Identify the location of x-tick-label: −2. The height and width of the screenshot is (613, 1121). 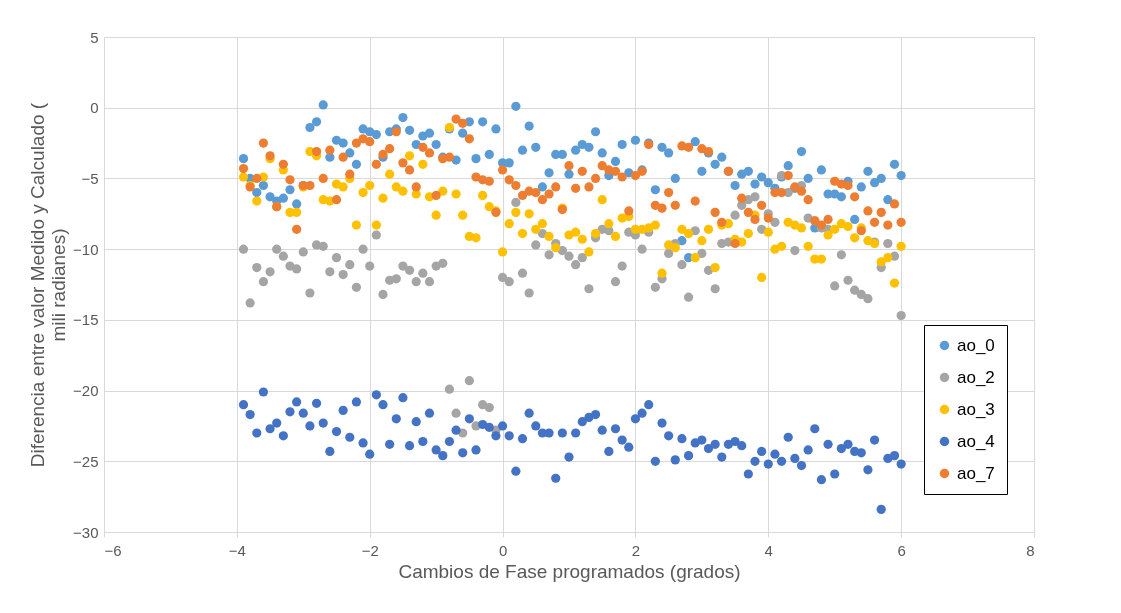
(370, 550).